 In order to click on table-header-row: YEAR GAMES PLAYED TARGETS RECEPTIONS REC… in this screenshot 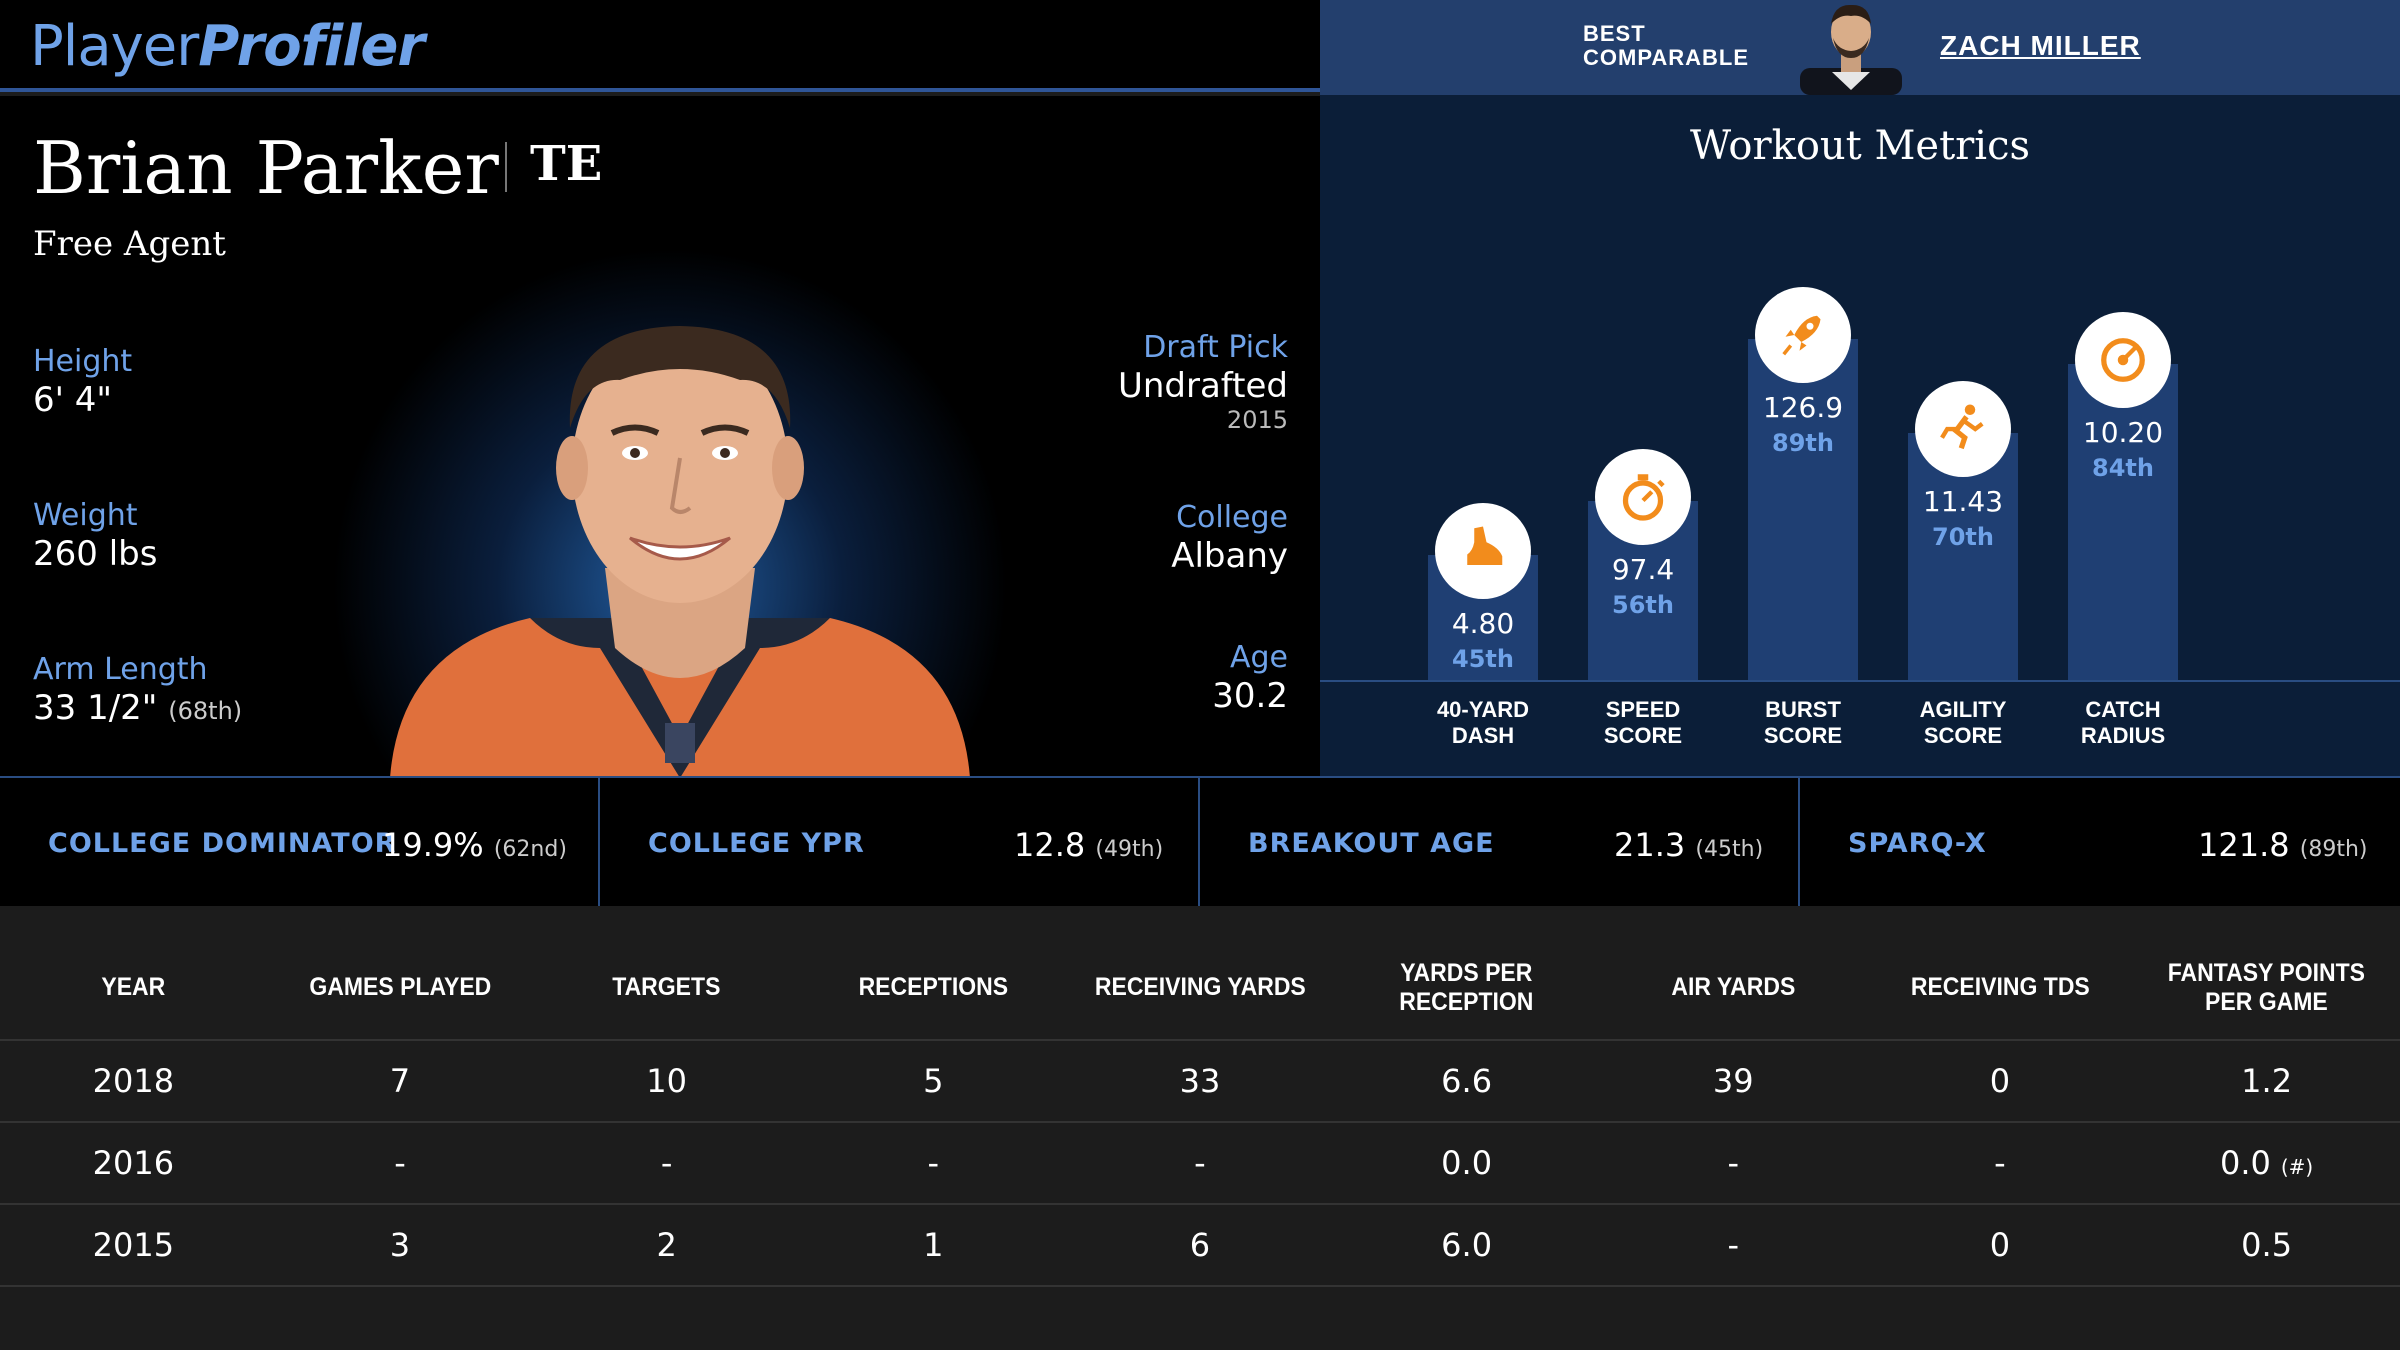, I will do `click(1200, 988)`.